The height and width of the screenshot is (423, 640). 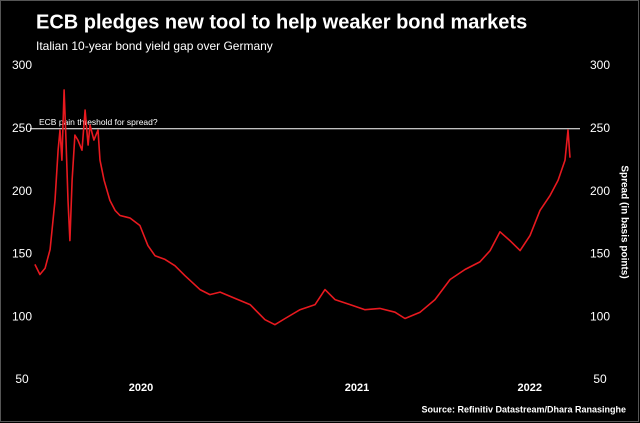 I want to click on y2-tick-label: 100, so click(x=600, y=316).